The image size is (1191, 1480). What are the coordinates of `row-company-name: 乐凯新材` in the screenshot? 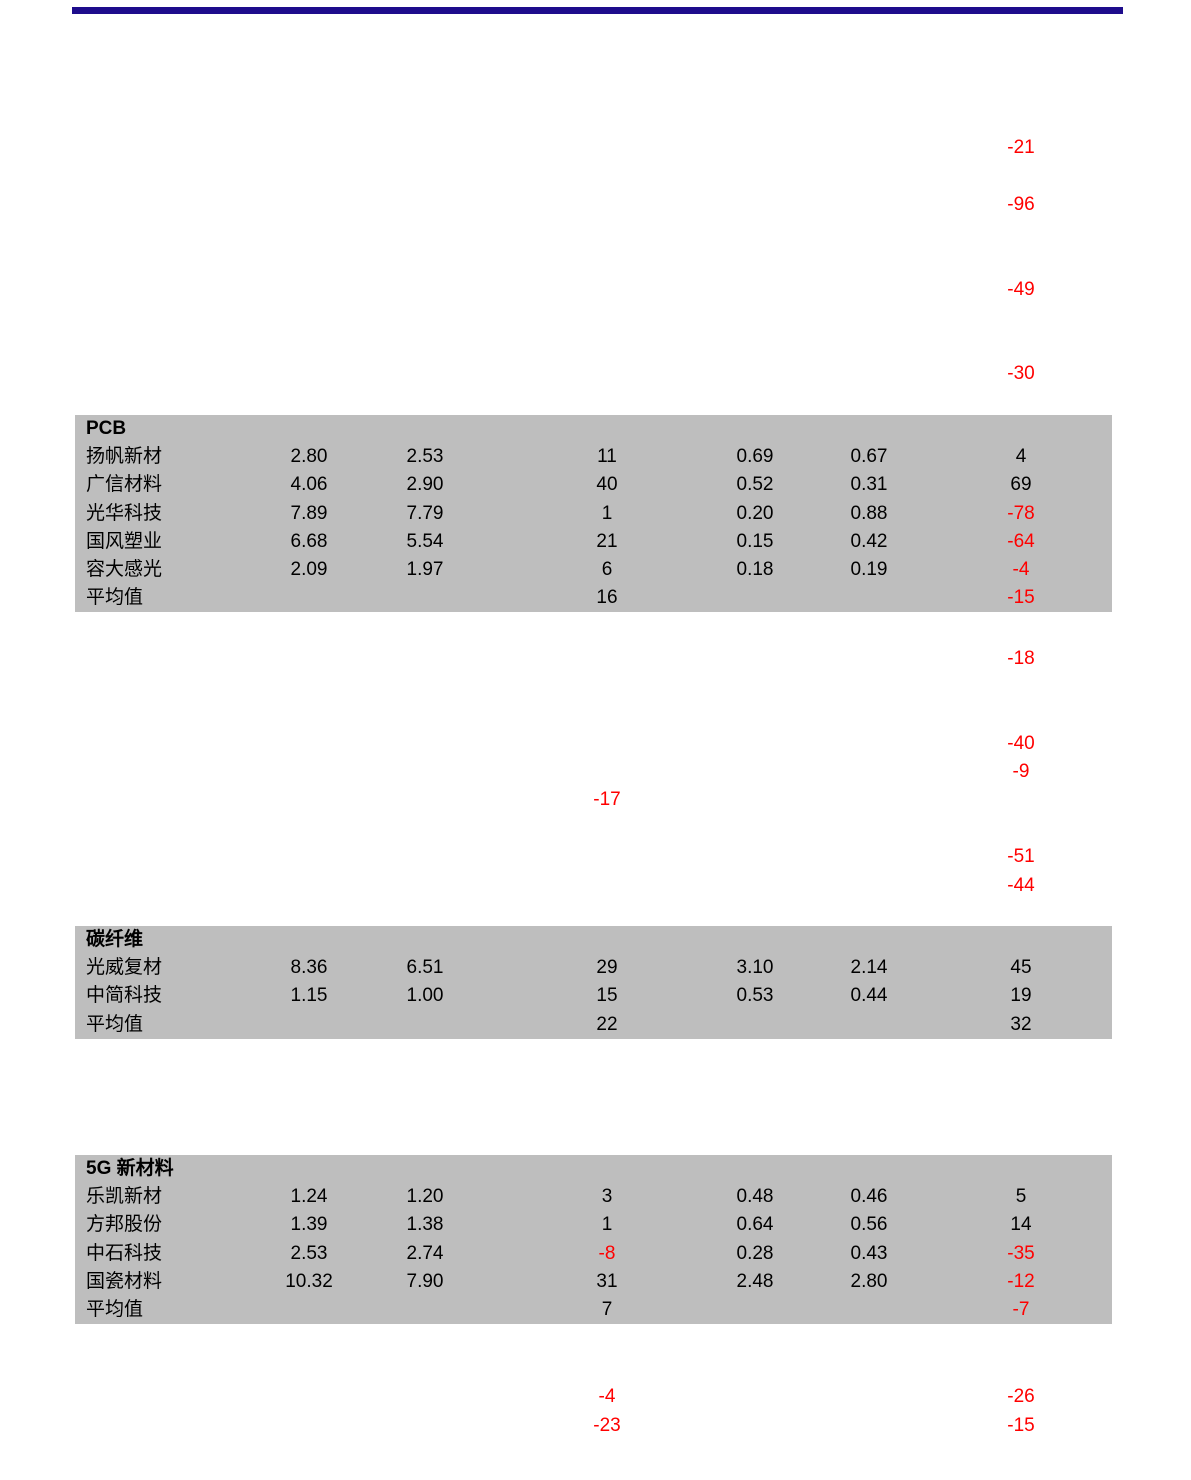 It's located at (124, 1197).